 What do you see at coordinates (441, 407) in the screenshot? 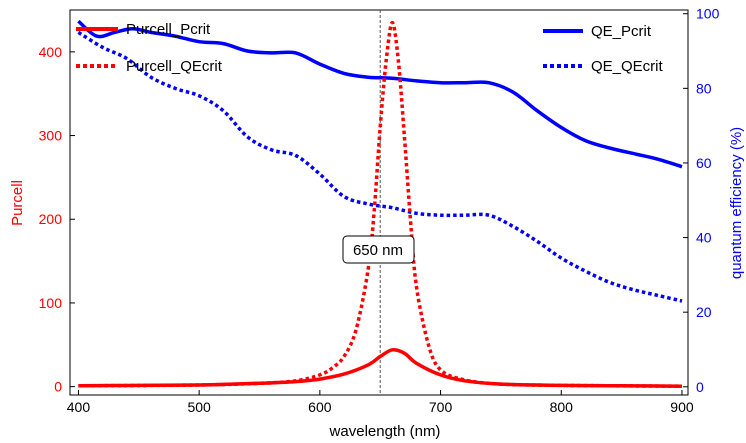
I see `x-tick-label: 700` at bounding box center [441, 407].